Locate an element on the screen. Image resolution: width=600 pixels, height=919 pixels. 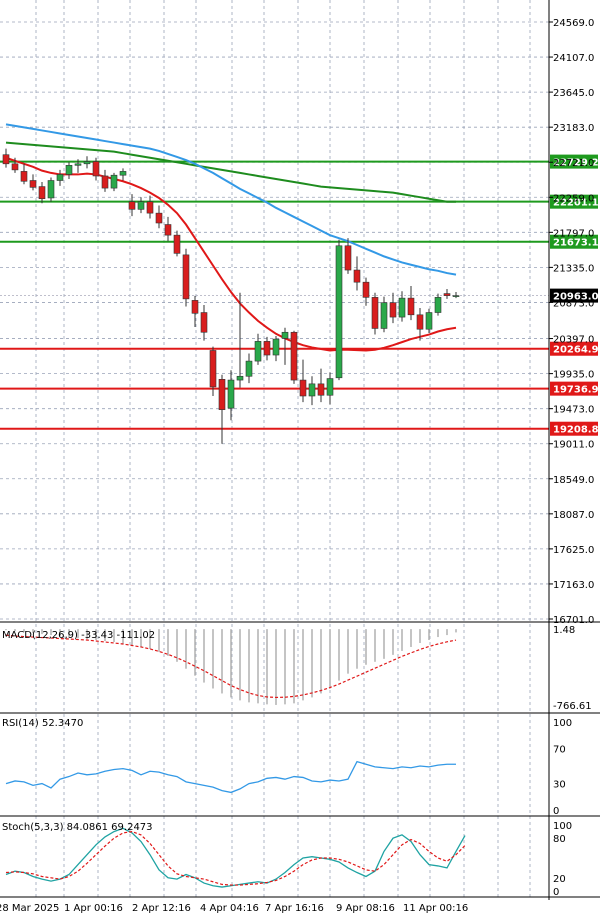
rsi-line is located at coordinates (230, 777).